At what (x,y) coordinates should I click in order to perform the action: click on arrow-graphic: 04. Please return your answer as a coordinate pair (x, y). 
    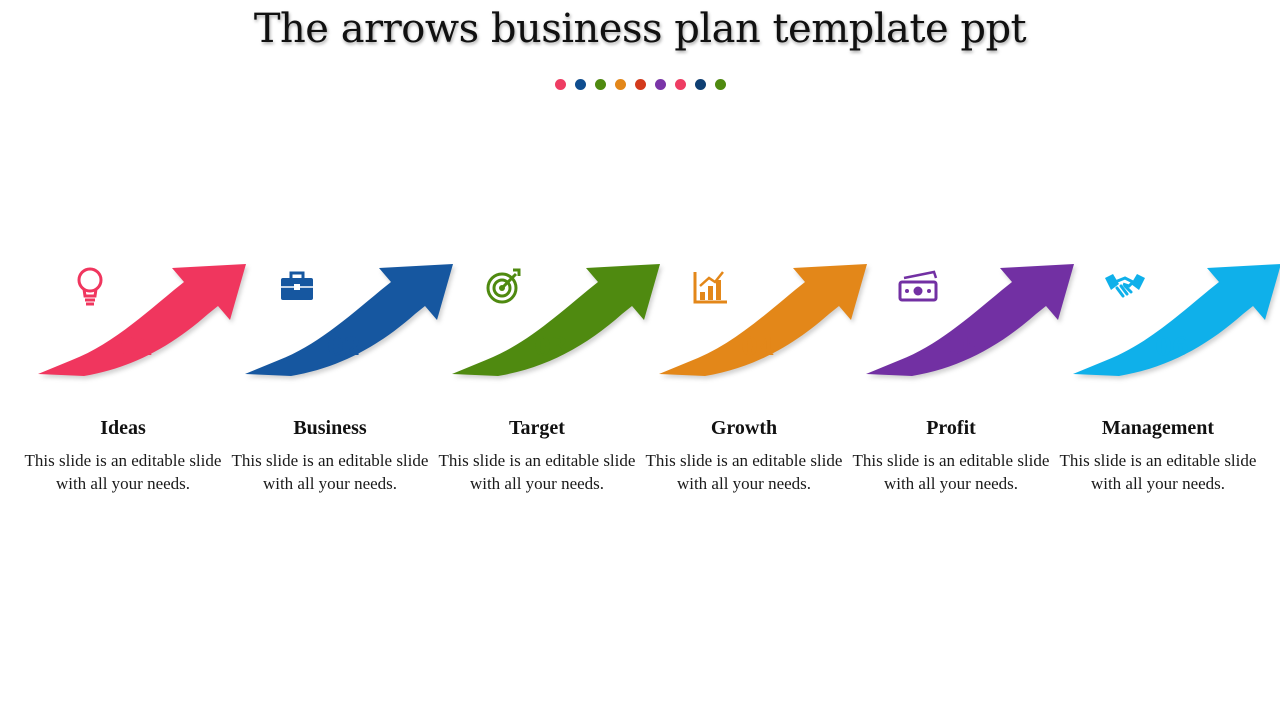
    Looking at the image, I should click on (765, 312).